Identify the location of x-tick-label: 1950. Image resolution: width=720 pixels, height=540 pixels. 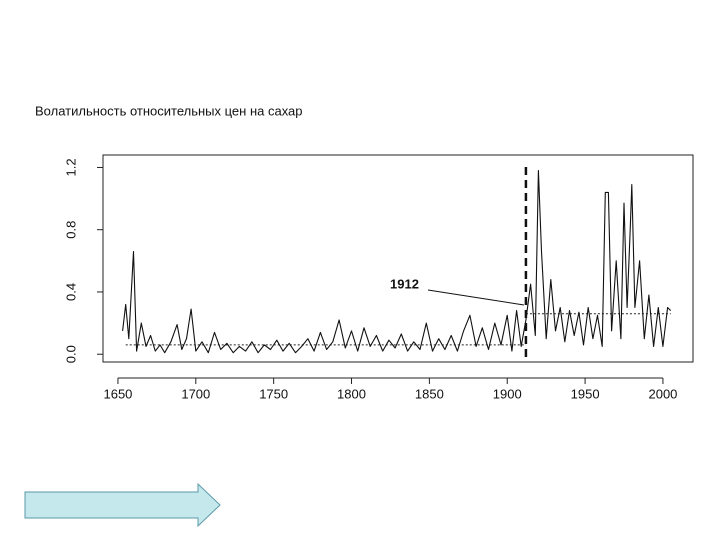
(585, 393).